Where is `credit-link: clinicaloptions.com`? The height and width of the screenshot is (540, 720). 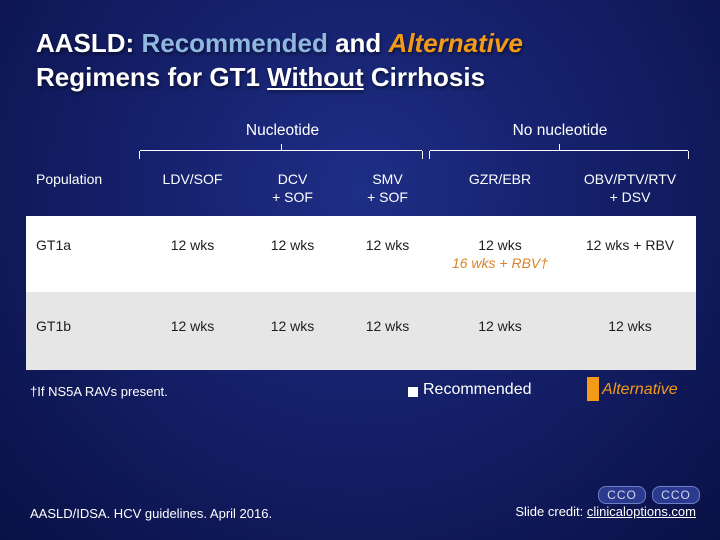 credit-link: clinicaloptions.com is located at coordinates (641, 511).